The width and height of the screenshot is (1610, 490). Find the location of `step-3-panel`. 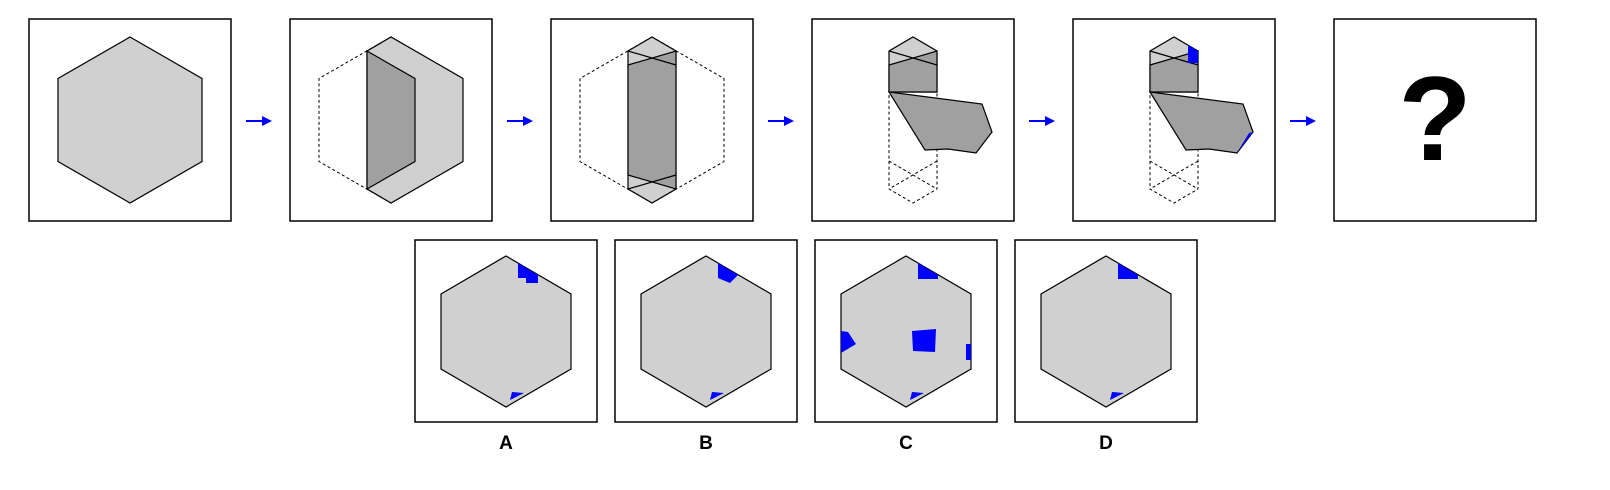

step-3-panel is located at coordinates (652, 120).